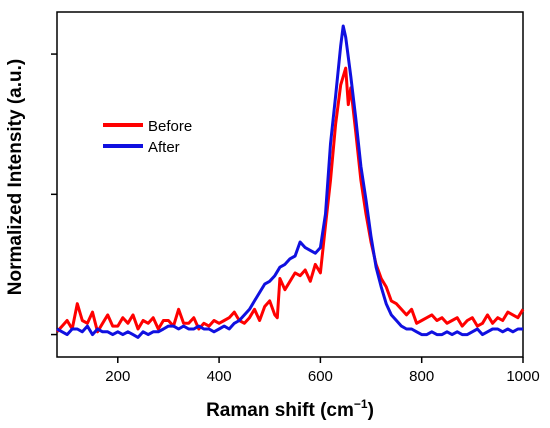 The image size is (550, 428). I want to click on x-tick-label: 200, so click(117, 376).